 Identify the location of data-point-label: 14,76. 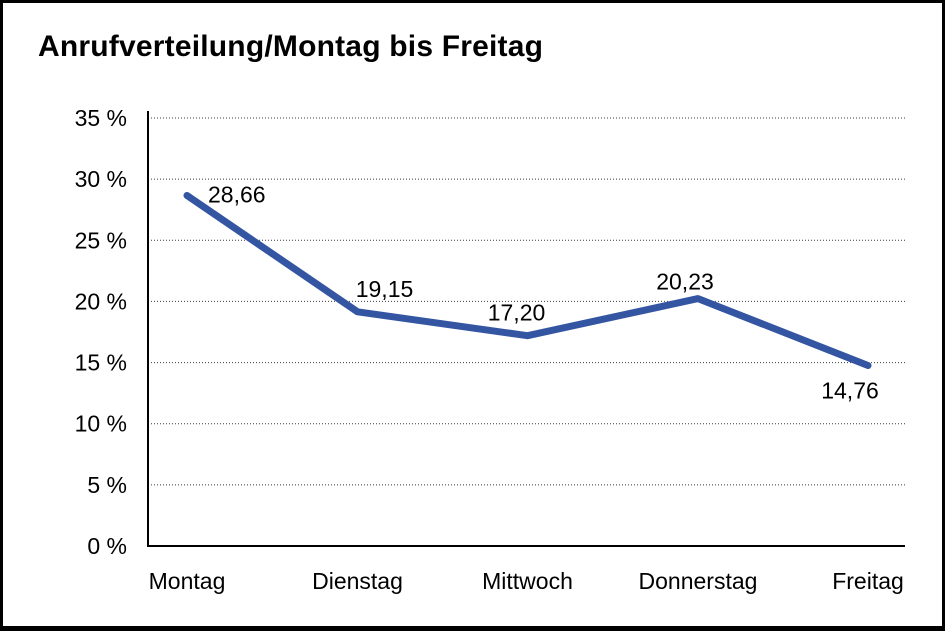
(850, 391).